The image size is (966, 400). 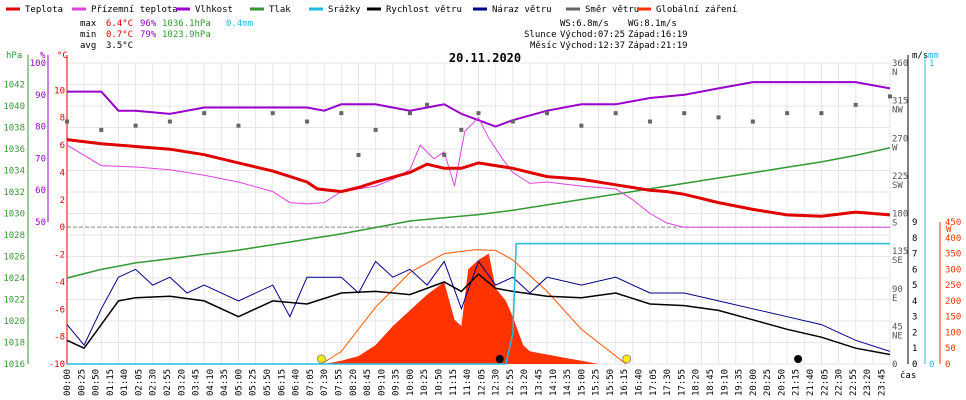 What do you see at coordinates (914, 223) in the screenshot?
I see `wind-tick: 9` at bounding box center [914, 223].